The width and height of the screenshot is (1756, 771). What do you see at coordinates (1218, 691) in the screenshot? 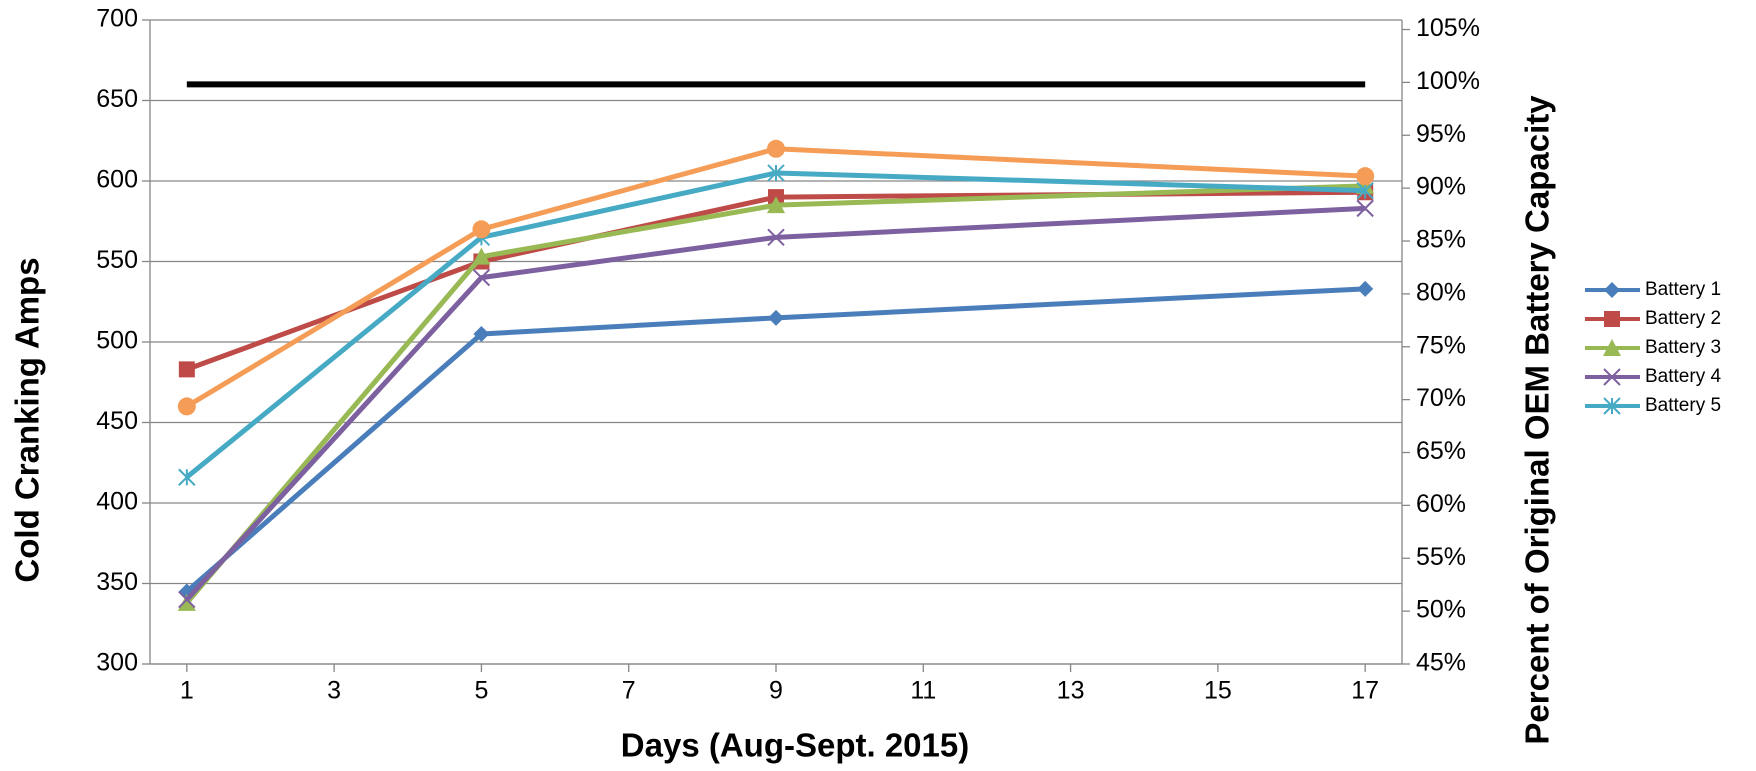
I see `x-tick-label: 15` at bounding box center [1218, 691].